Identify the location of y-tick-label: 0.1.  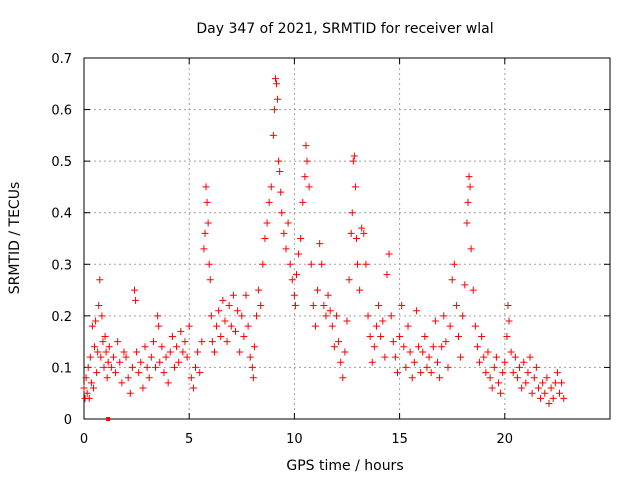
(61, 368).